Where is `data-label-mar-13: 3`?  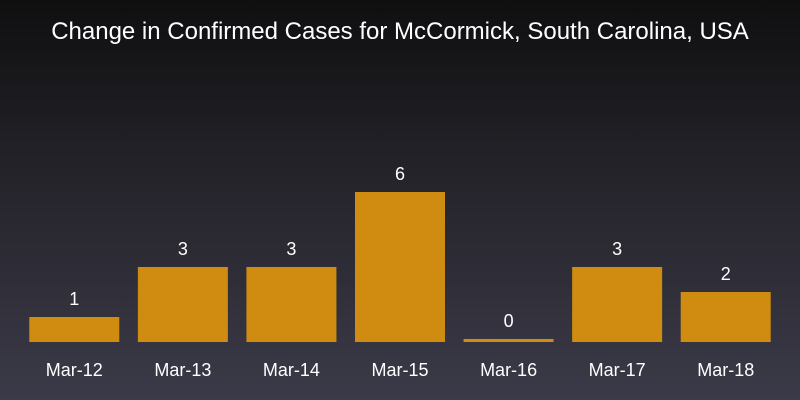 data-label-mar-13: 3 is located at coordinates (183, 249).